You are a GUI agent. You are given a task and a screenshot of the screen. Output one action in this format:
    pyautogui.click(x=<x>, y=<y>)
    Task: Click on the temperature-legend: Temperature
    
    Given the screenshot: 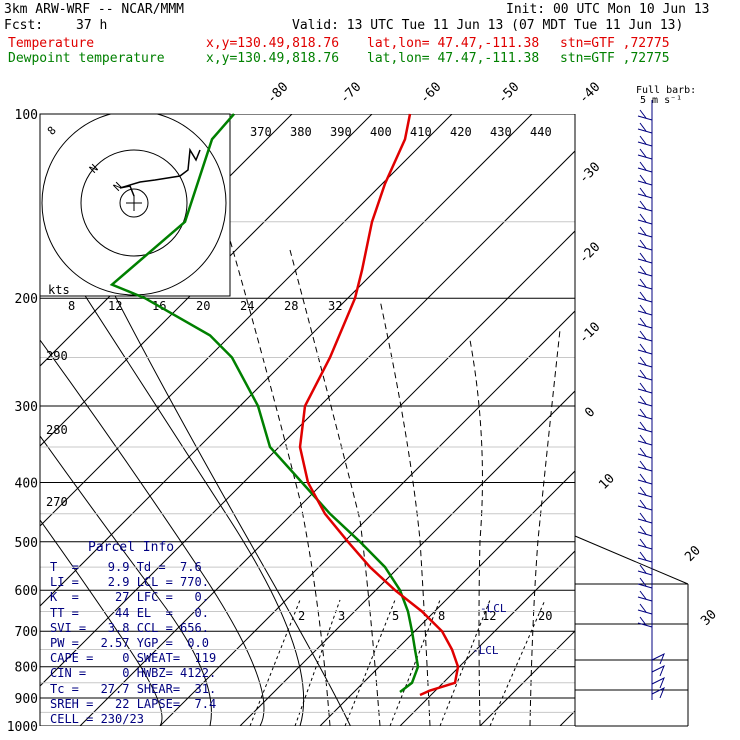 What is the action you would take?
    pyautogui.click(x=51, y=43)
    